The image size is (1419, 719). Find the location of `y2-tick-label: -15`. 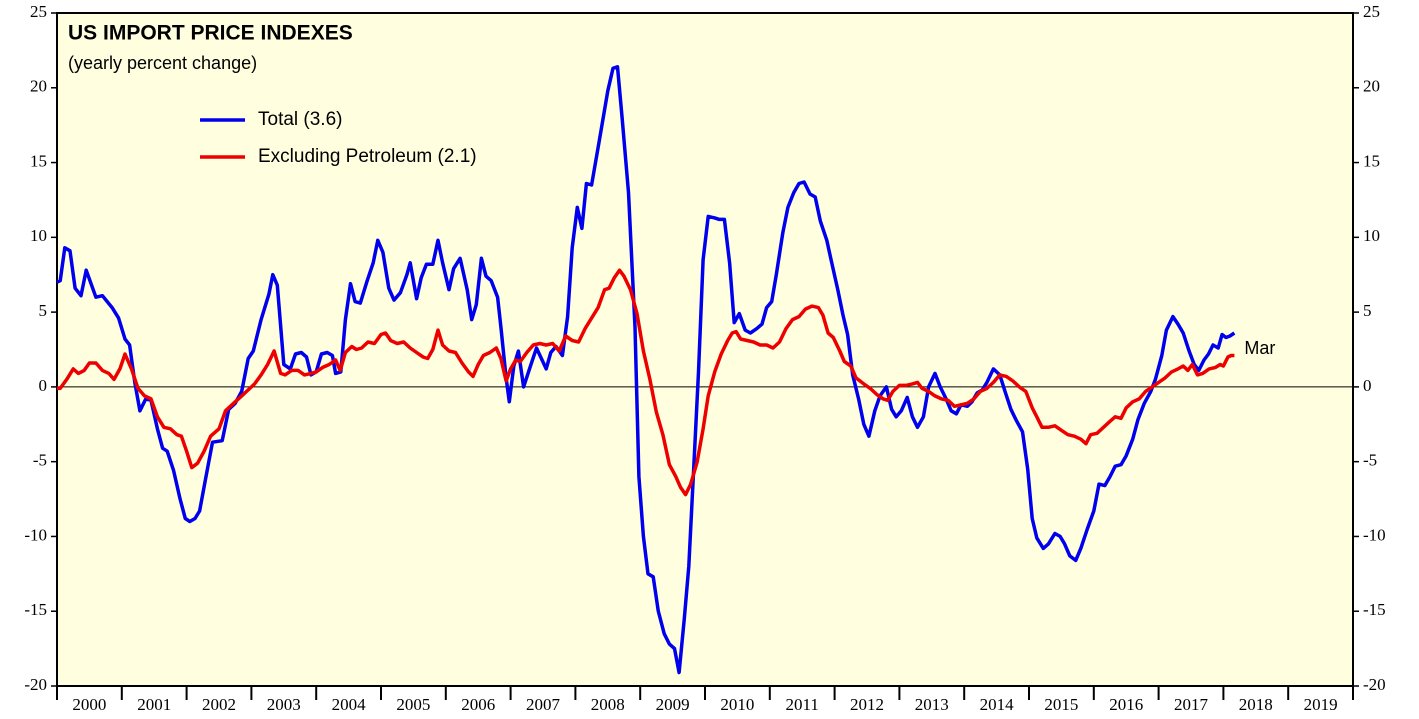

y2-tick-label: -15 is located at coordinates (1374, 609).